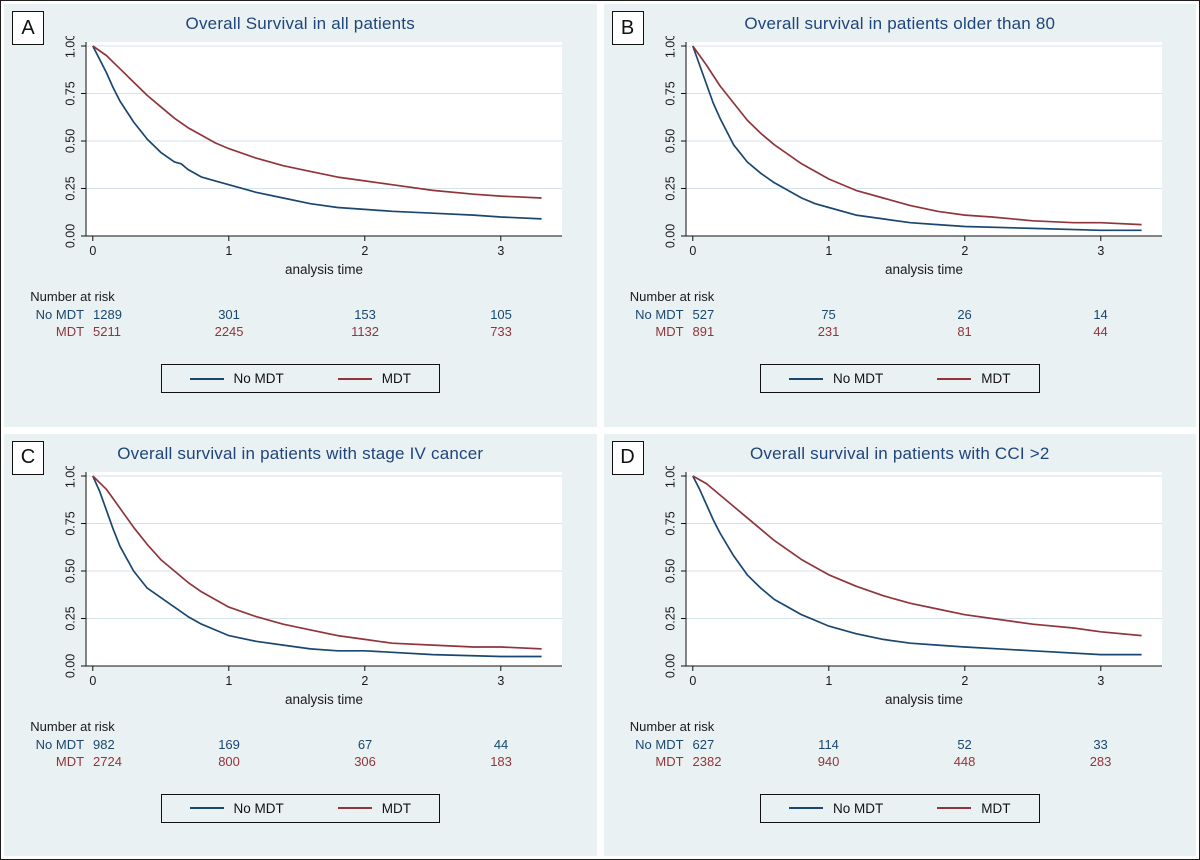 This screenshot has width=1200, height=860. Describe the element at coordinates (900, 453) in the screenshot. I see `panel-title-d: Overall survival in patients with CCI >2` at that location.